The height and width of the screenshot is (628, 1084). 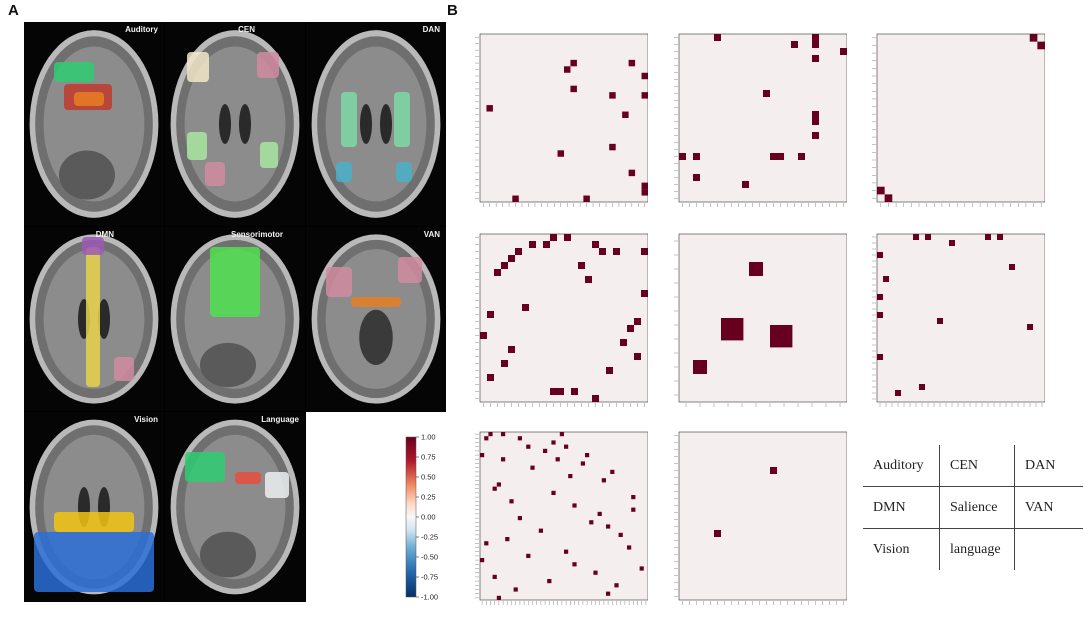 I want to click on legend-cell: Salience, so click(x=977, y=507).